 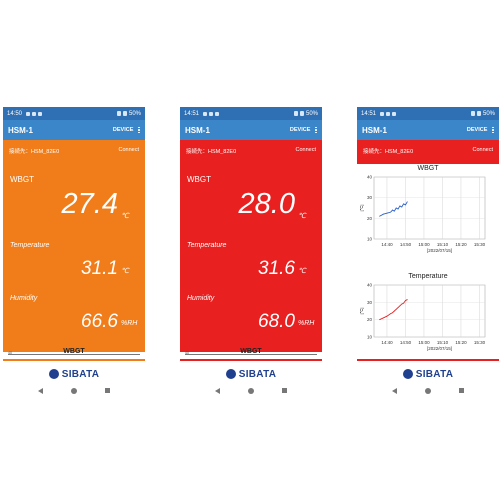 I want to click on status-bar: 14:50 50%, so click(x=74, y=113).